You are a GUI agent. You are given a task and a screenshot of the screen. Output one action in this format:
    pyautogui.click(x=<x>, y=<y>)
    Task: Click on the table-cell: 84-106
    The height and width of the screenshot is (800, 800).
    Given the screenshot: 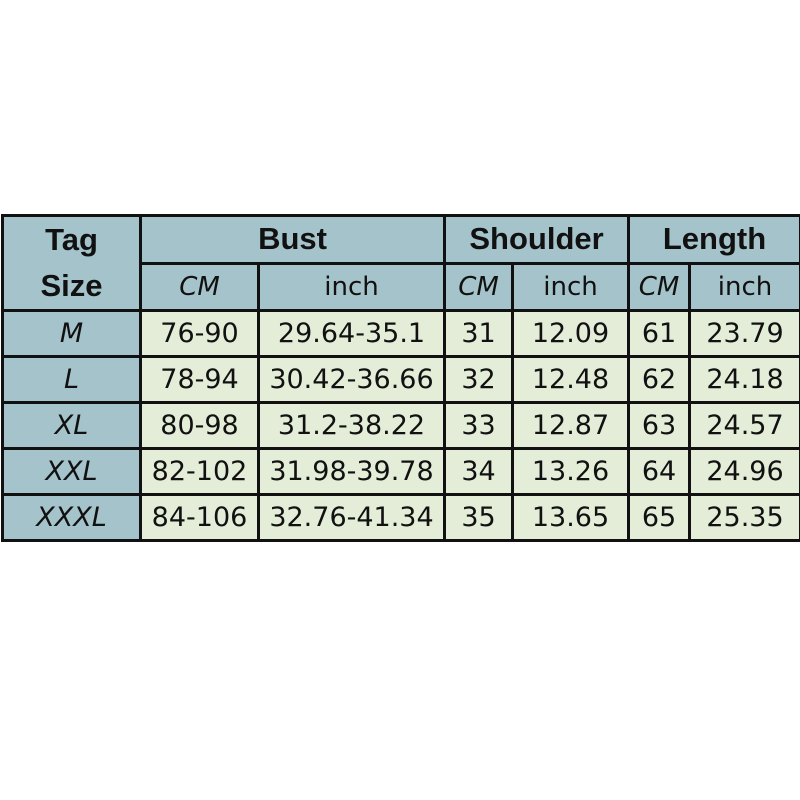 What is the action you would take?
    pyautogui.click(x=199, y=517)
    